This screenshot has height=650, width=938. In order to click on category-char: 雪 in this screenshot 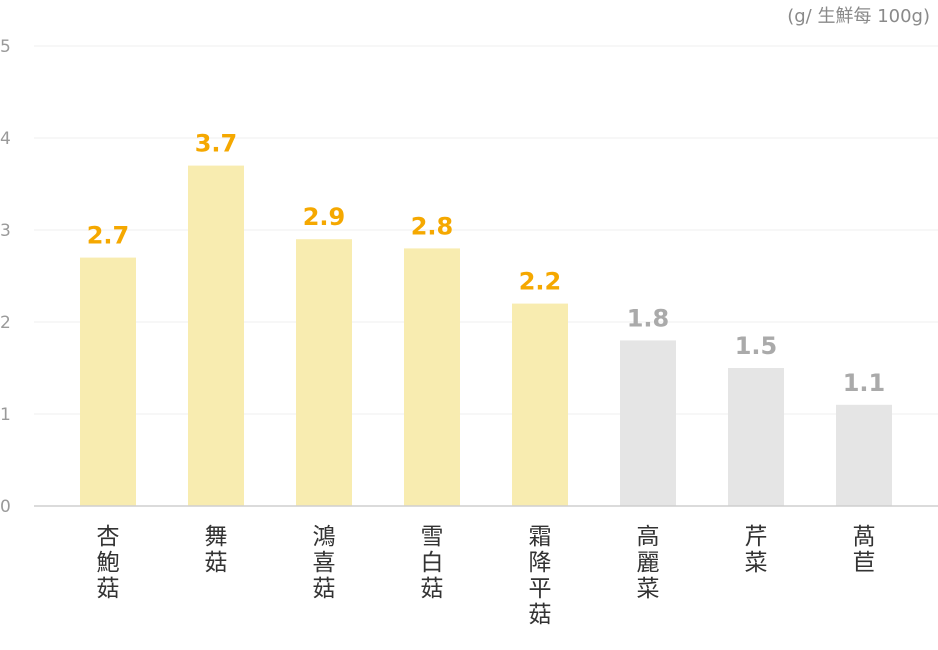, I will do `click(432, 537)`.